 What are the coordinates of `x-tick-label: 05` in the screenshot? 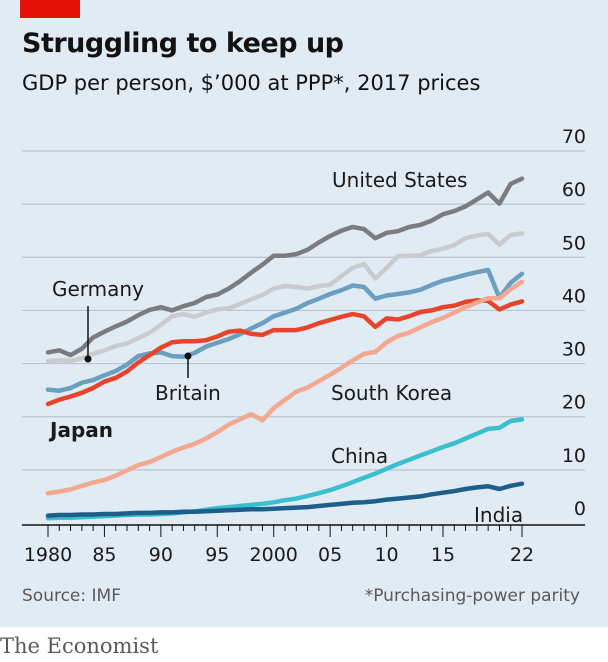 It's located at (330, 555).